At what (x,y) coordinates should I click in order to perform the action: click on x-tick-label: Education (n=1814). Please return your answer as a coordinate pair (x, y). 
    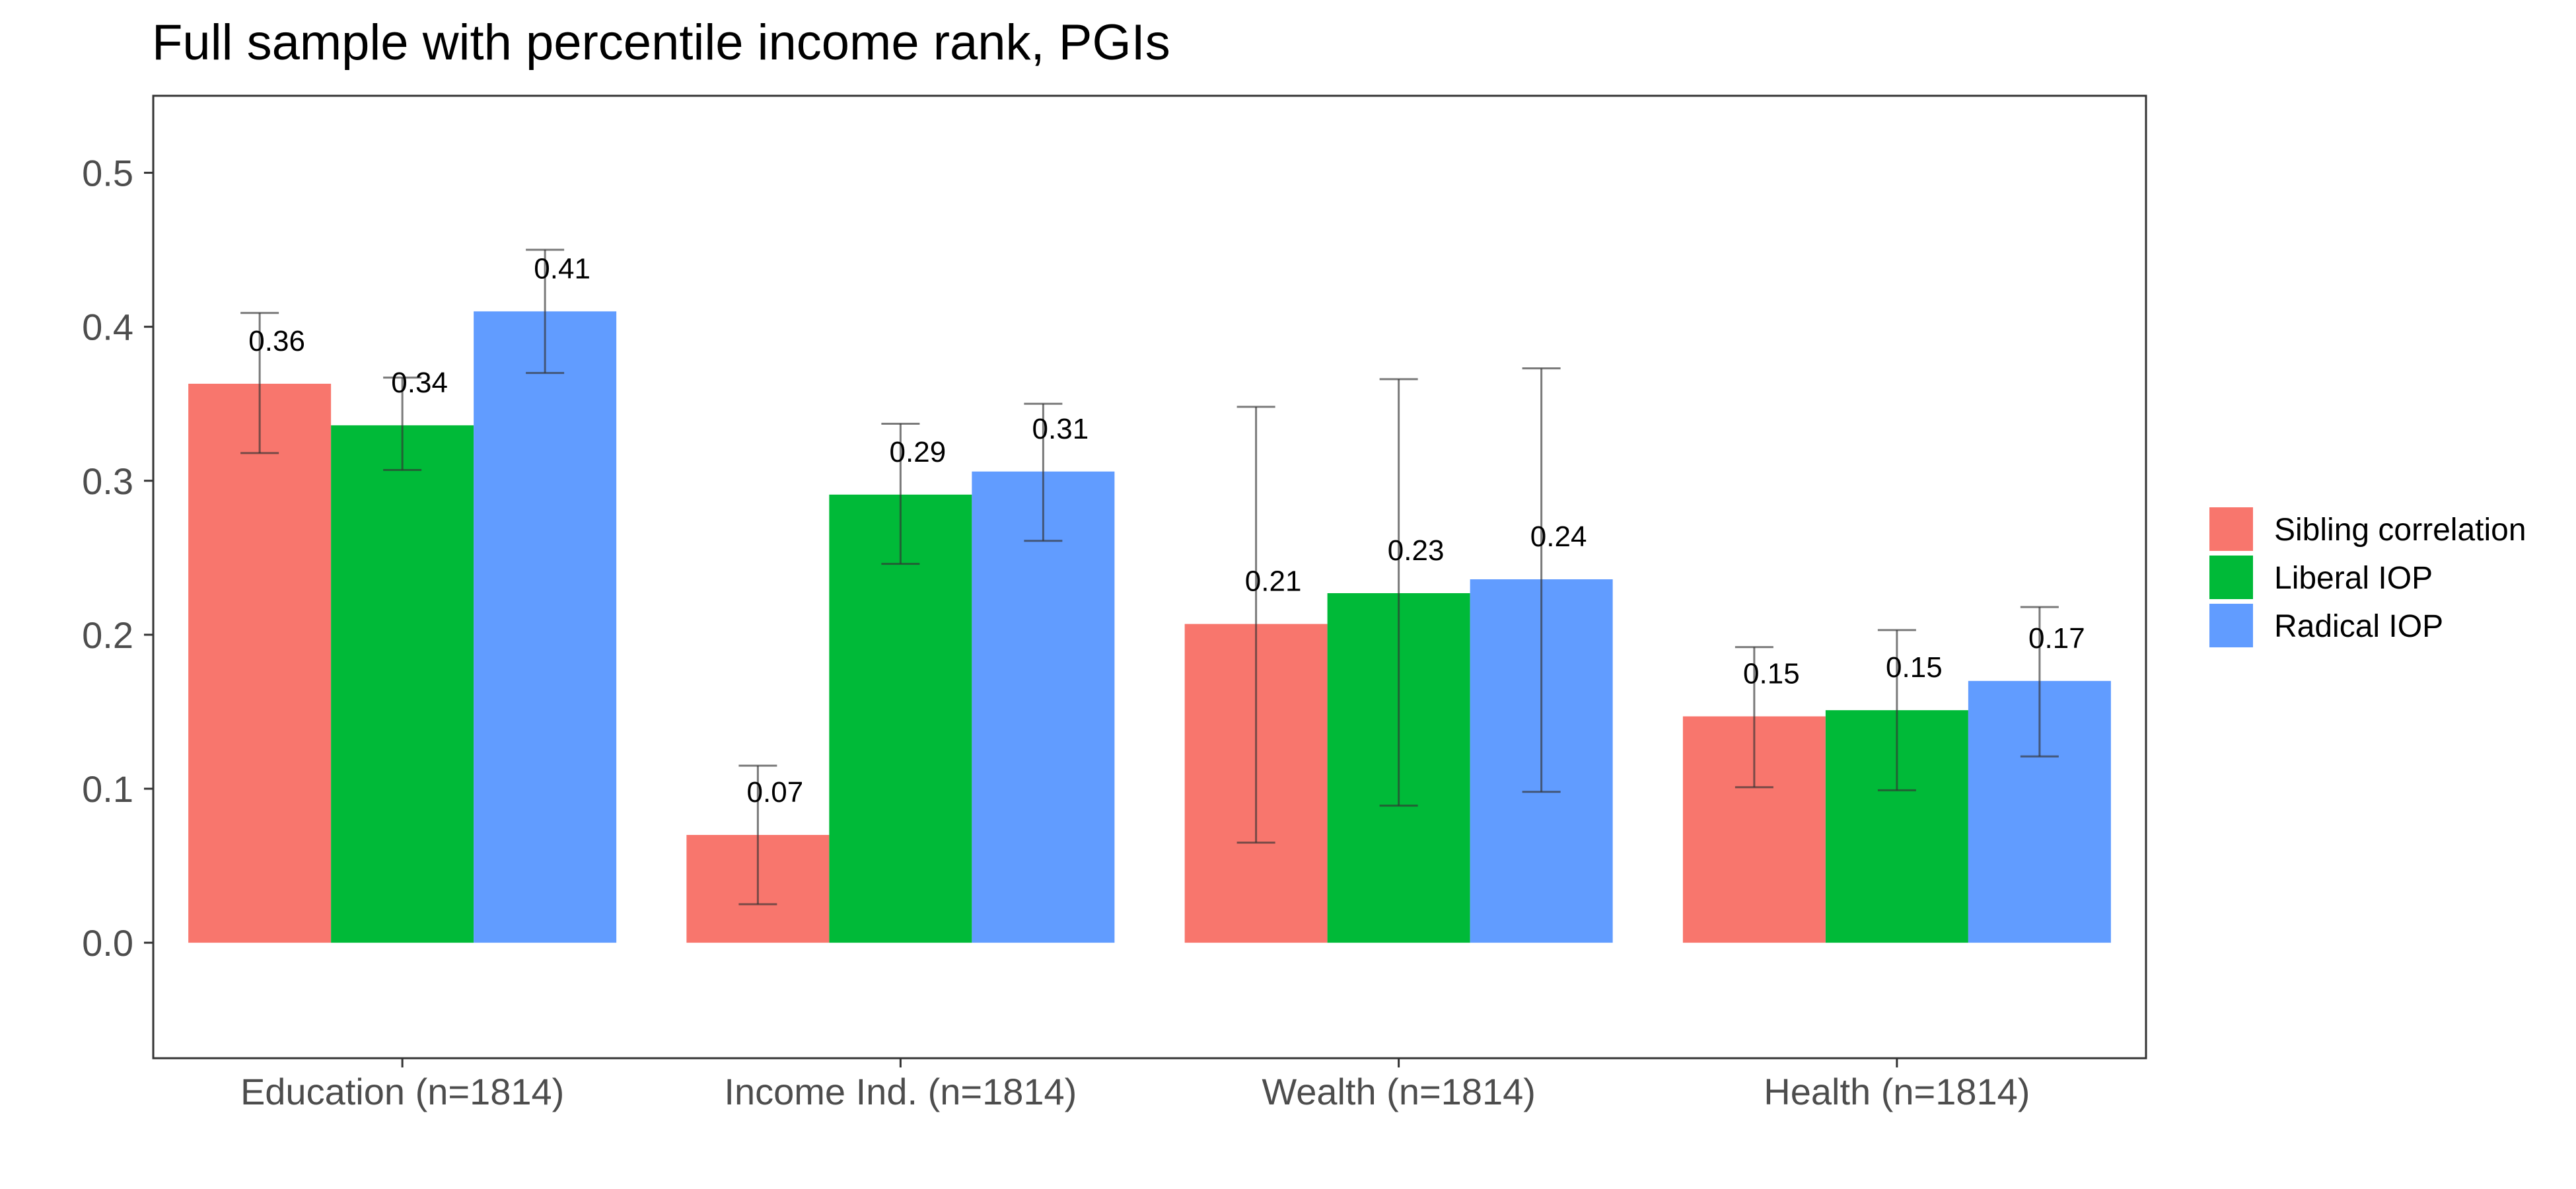
    Looking at the image, I should click on (402, 1091).